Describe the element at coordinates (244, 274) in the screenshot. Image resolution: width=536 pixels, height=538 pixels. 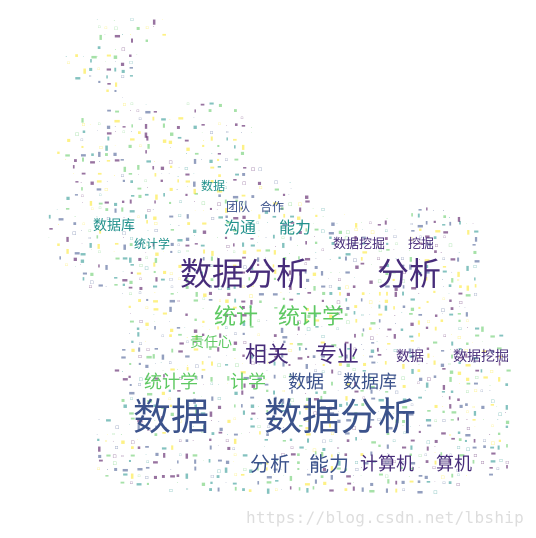
I see `cloud-word: 数据分析` at that location.